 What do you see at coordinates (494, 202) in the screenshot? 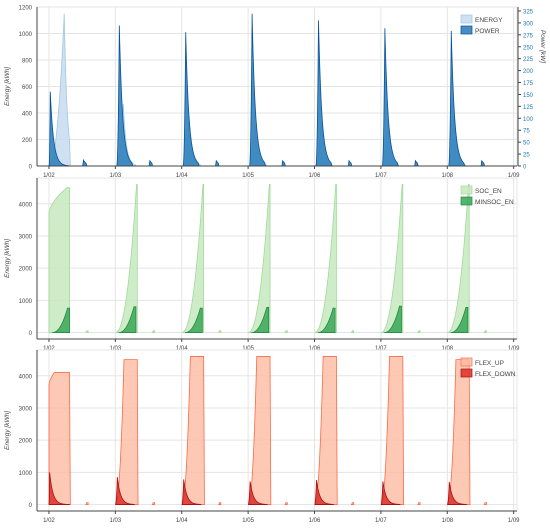
I see `legend-label-minsoc-en: MINSOC_EN` at bounding box center [494, 202].